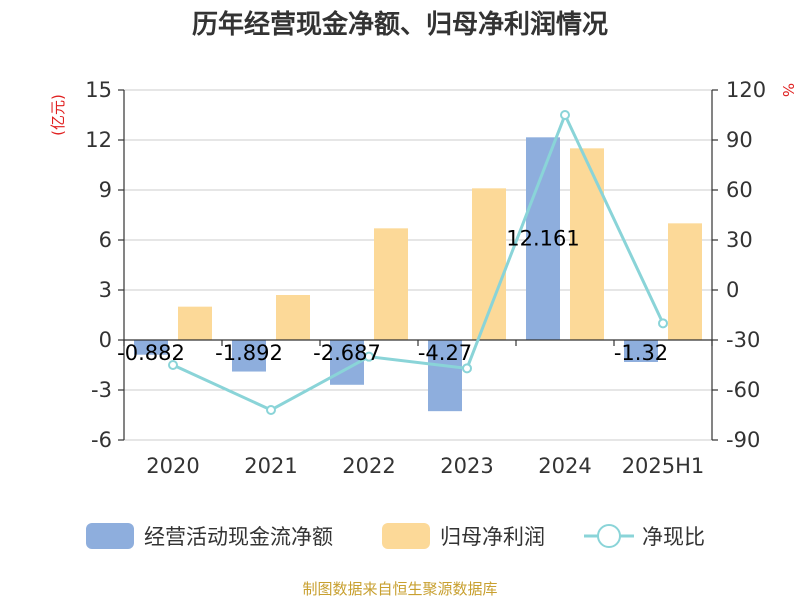 The width and height of the screenshot is (800, 600). I want to click on chart-title: 历年经营现金净额、归母净利润情况, so click(400, 24).